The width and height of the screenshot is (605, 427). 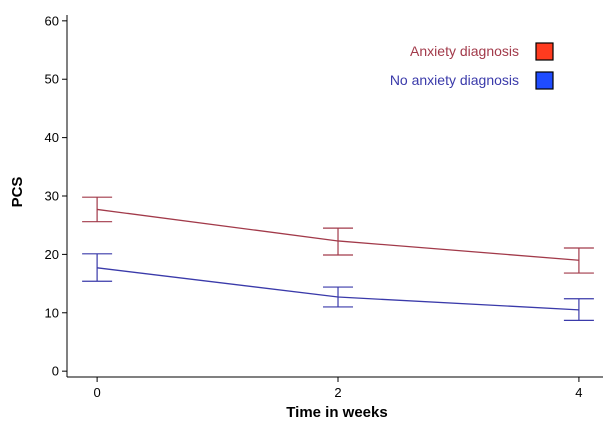 What do you see at coordinates (17, 192) in the screenshot?
I see `y-axis-title: PCS` at bounding box center [17, 192].